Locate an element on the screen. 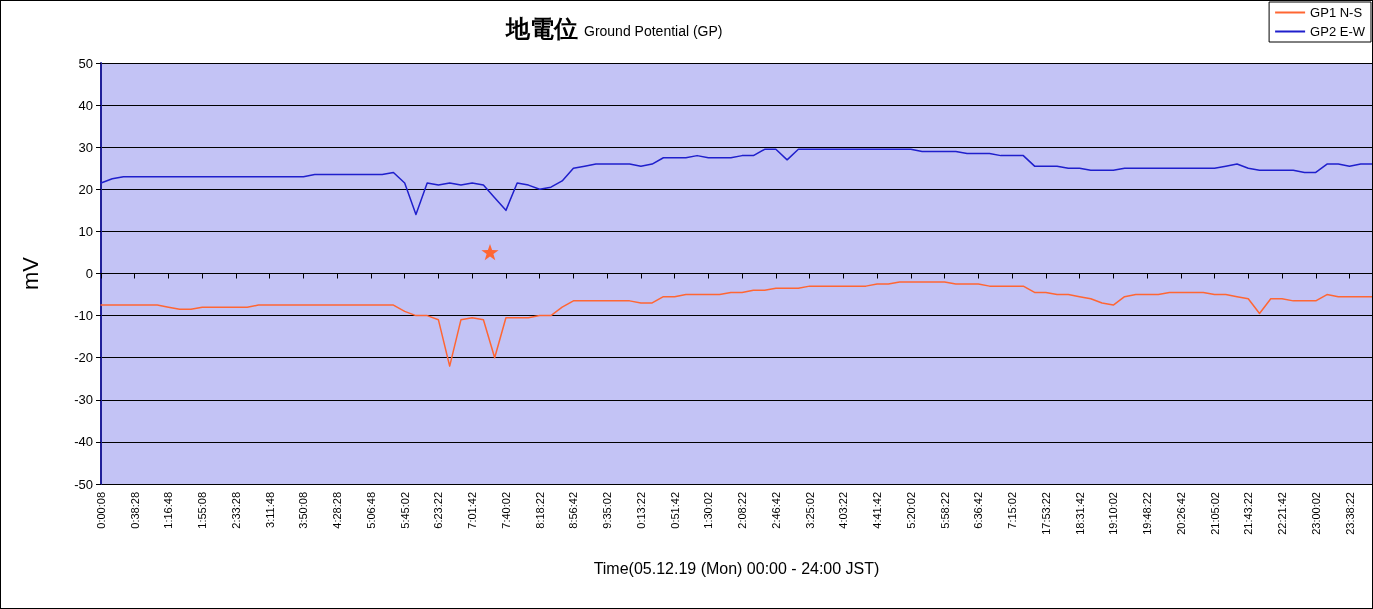 This screenshot has height=609, width=1373. x-tick-label: 0:51:42 is located at coordinates (674, 510).